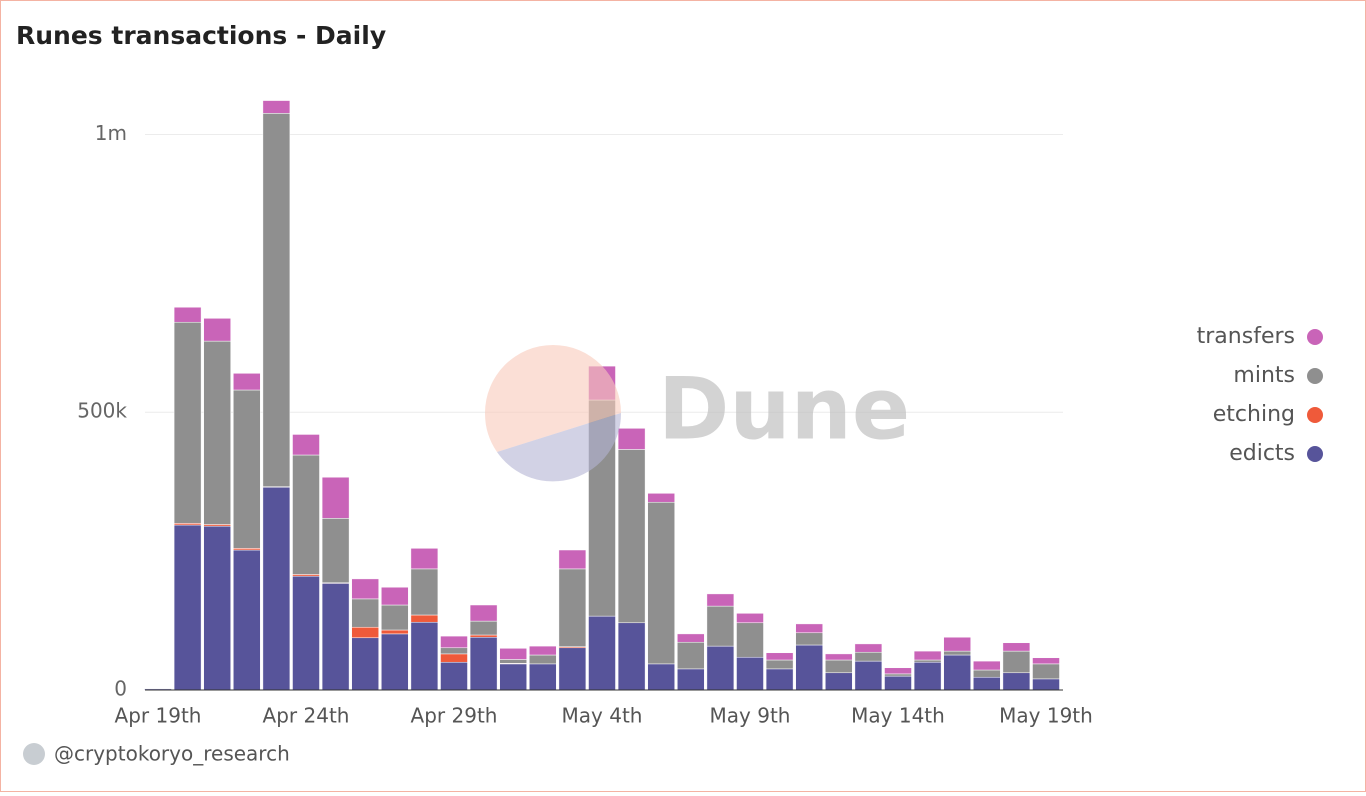 This screenshot has height=796, width=1366. Describe the element at coordinates (172, 754) in the screenshot. I see `credit: @cryptokoryo_research` at that location.